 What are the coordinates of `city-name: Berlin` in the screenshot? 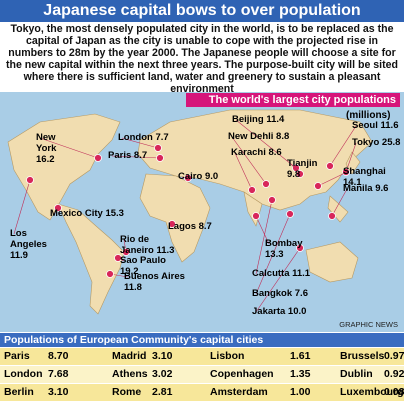 It's located at (19, 392).